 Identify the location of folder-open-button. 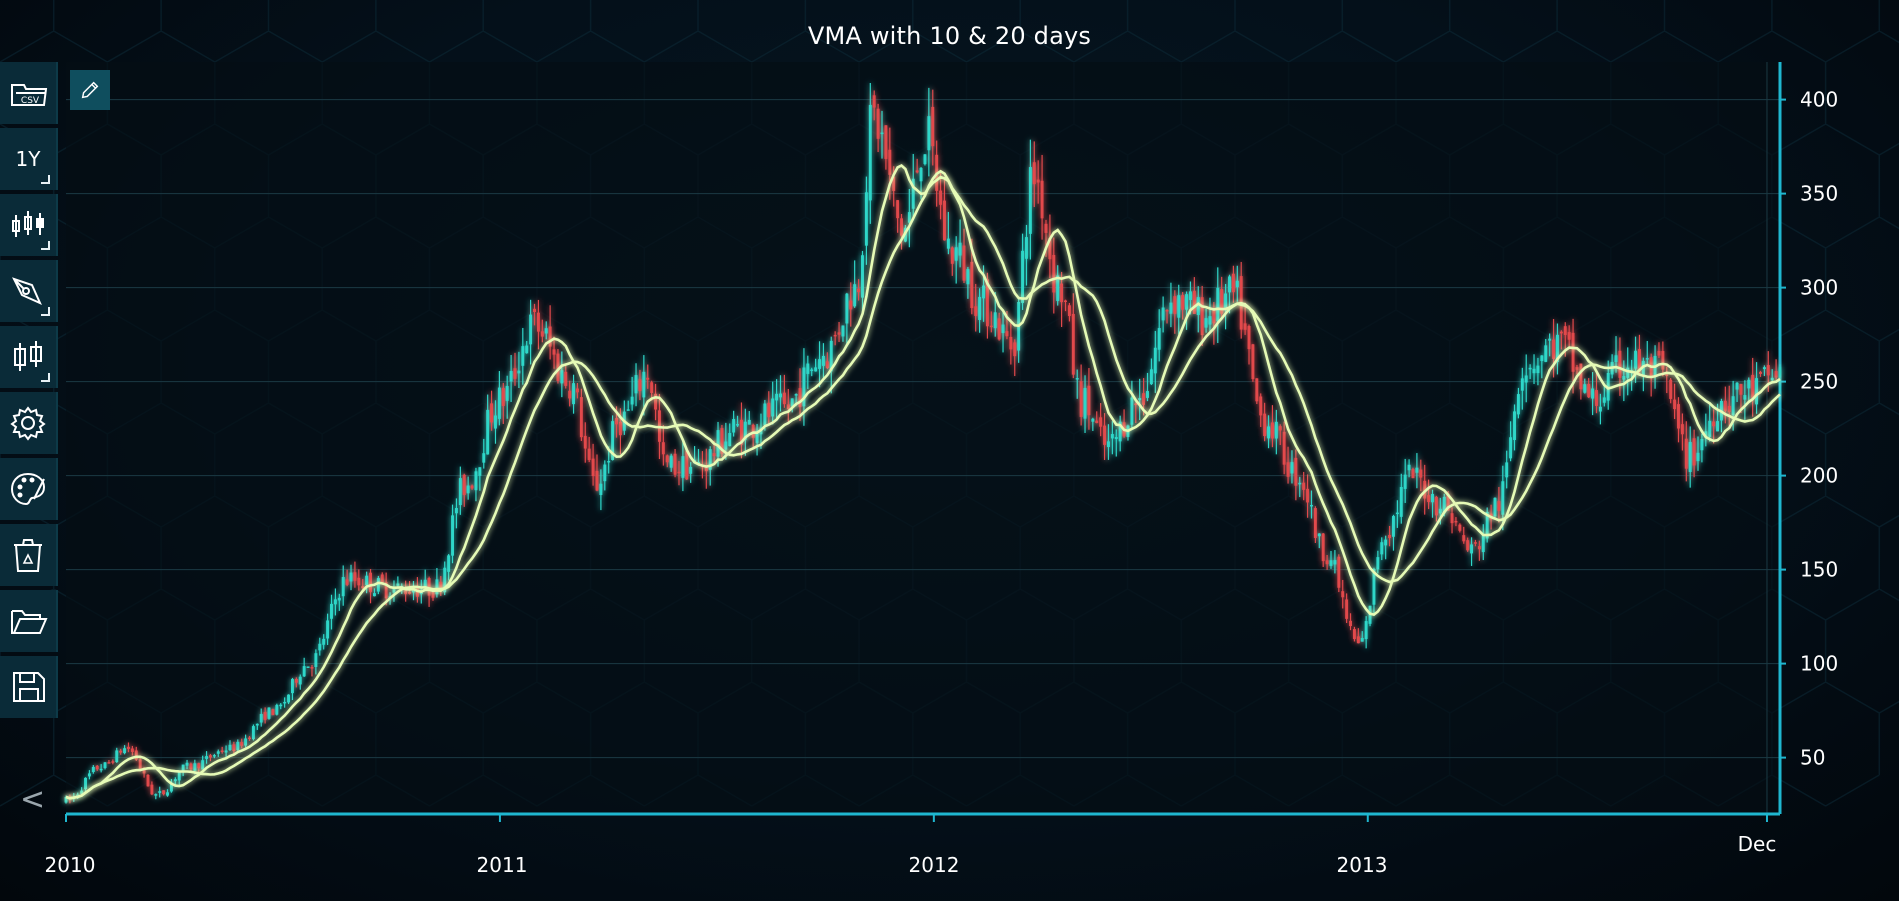
(29, 621).